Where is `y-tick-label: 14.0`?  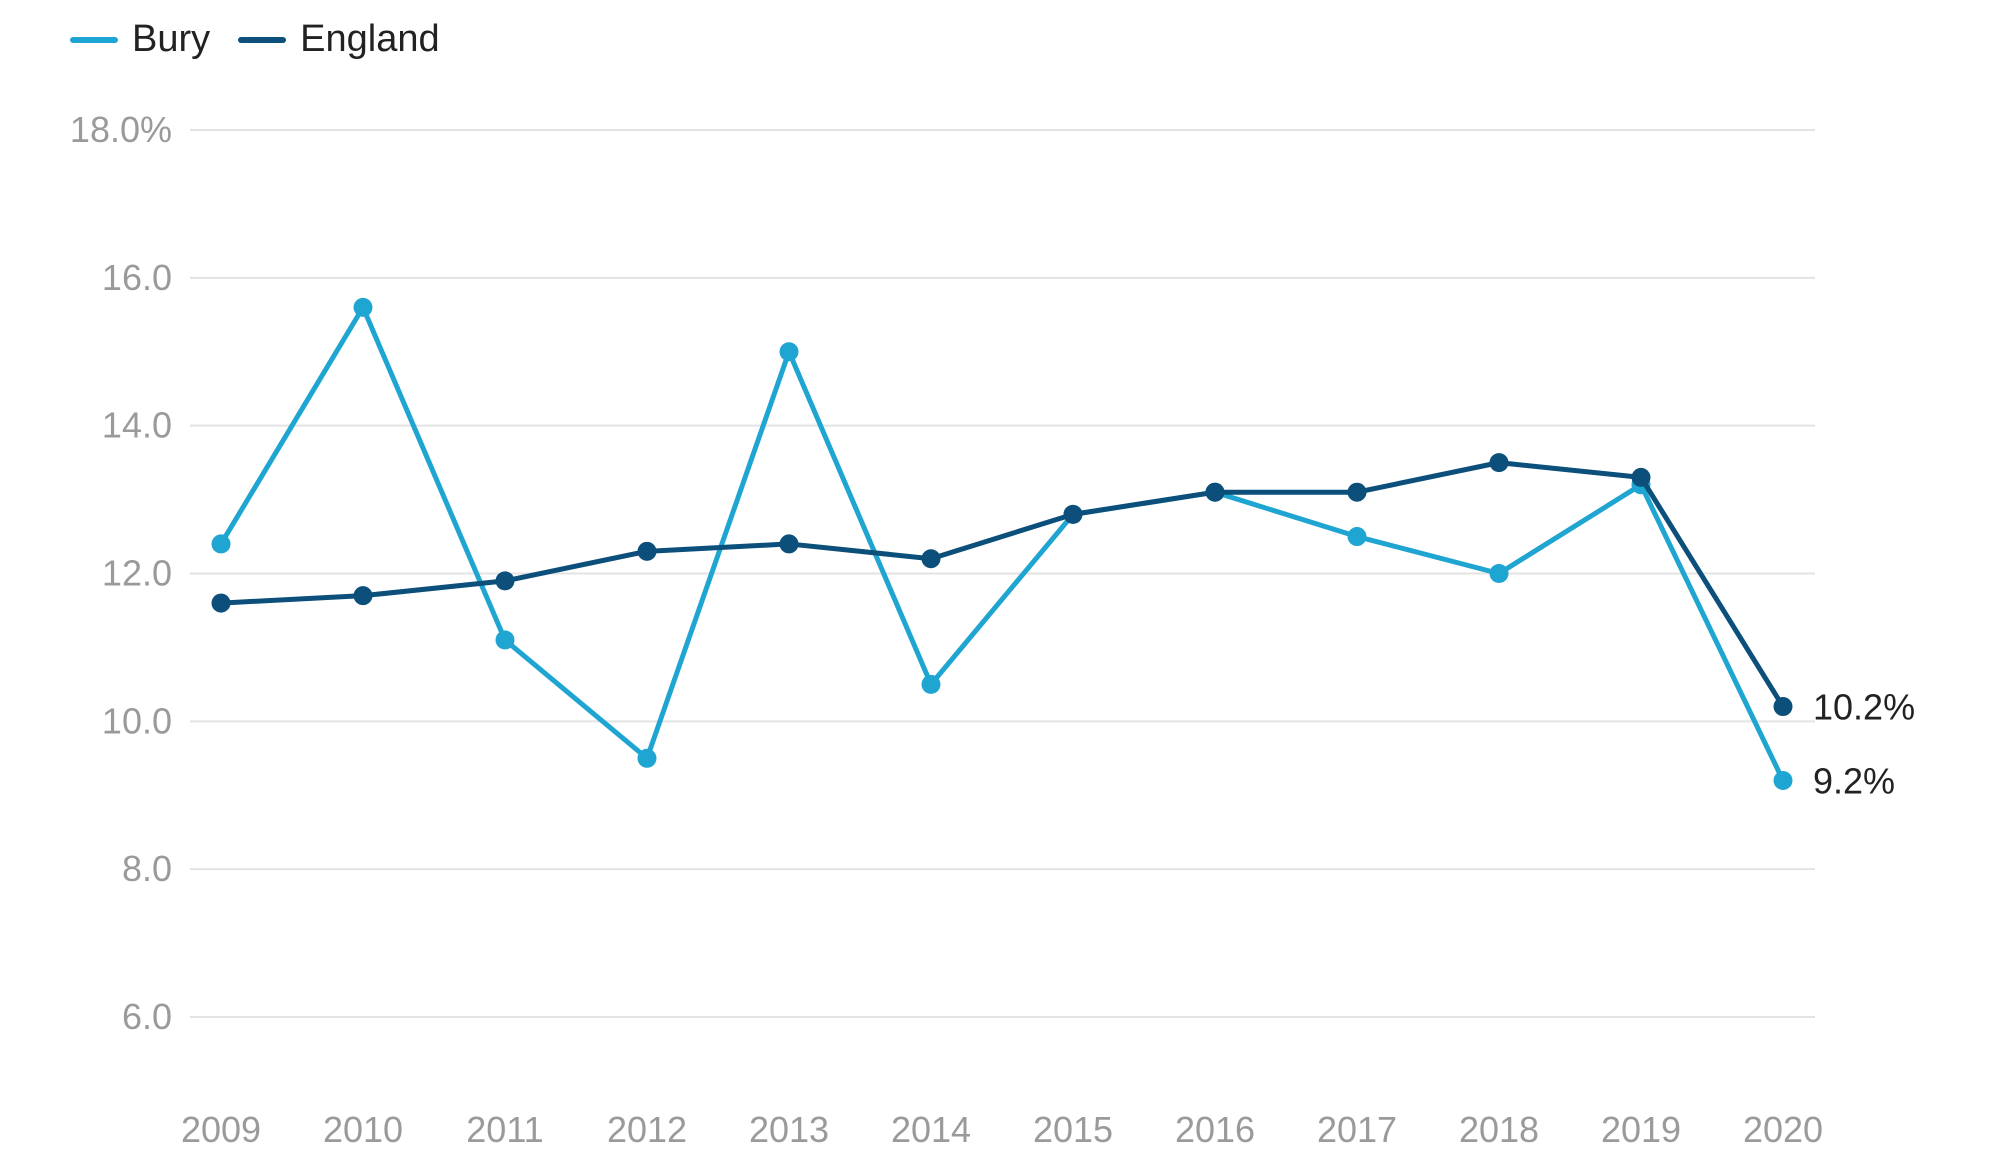 y-tick-label: 14.0 is located at coordinates (137, 425).